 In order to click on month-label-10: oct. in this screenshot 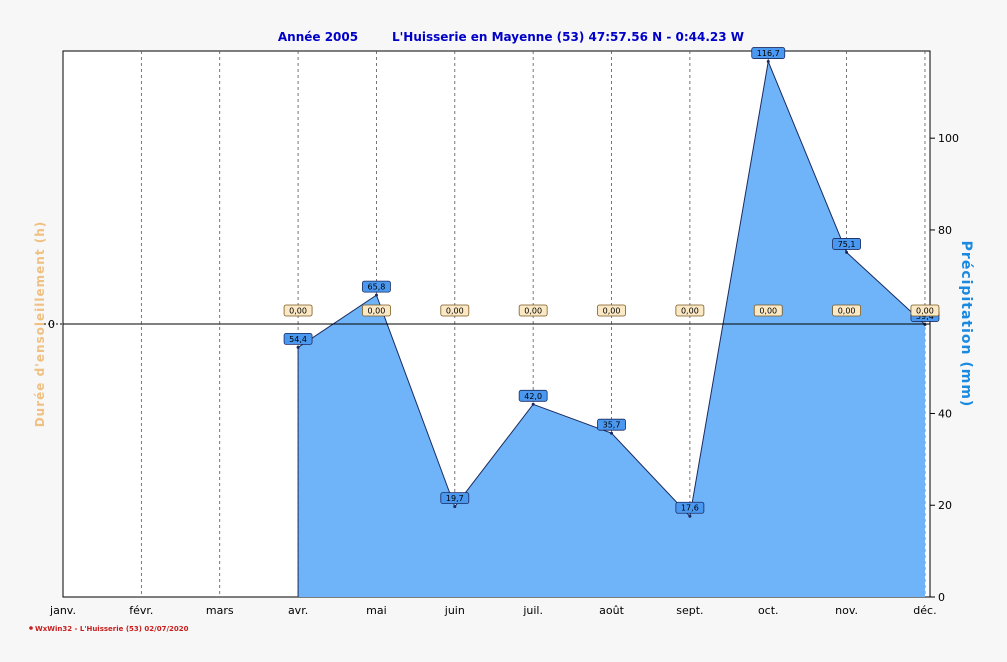, I will do `click(768, 610)`.